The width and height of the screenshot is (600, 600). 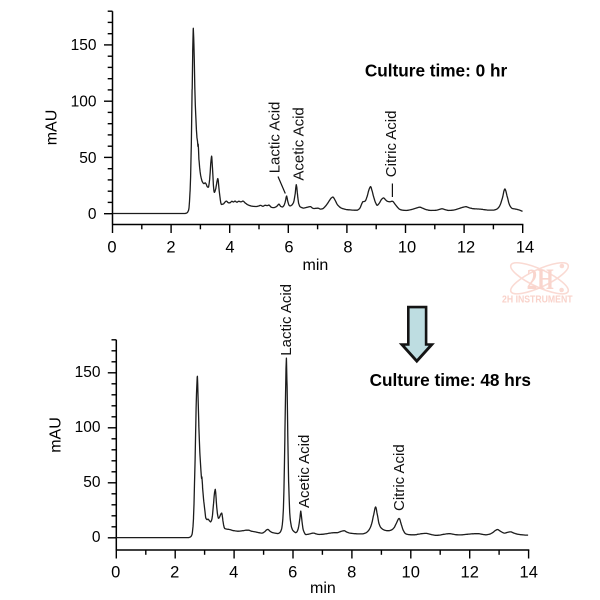 I want to click on svg-text: Culture time: 48 hrs, so click(x=450, y=380).